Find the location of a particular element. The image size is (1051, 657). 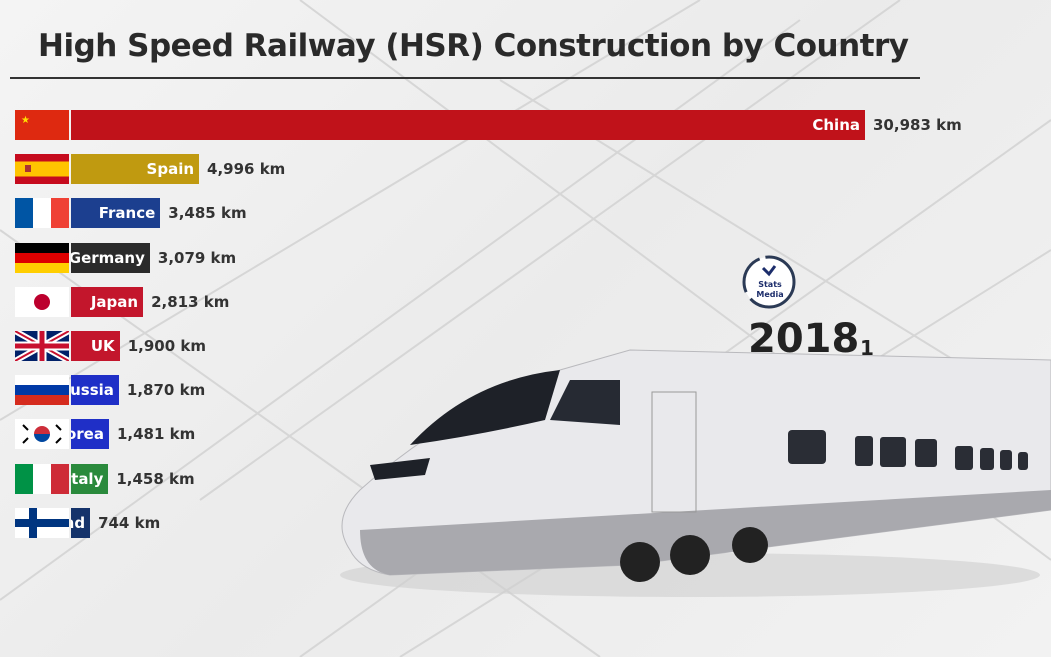

year-fraction-label: 1 is located at coordinates (867, 348).